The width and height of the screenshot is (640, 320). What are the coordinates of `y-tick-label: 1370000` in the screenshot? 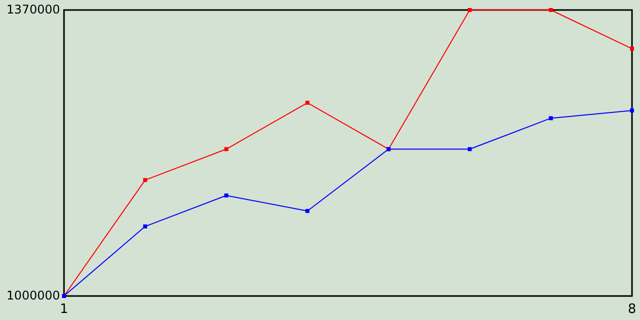 It's located at (33, 9).